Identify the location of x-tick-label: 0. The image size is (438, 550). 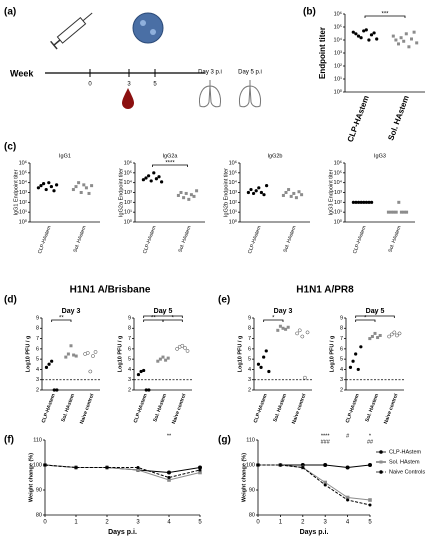
(258, 523).